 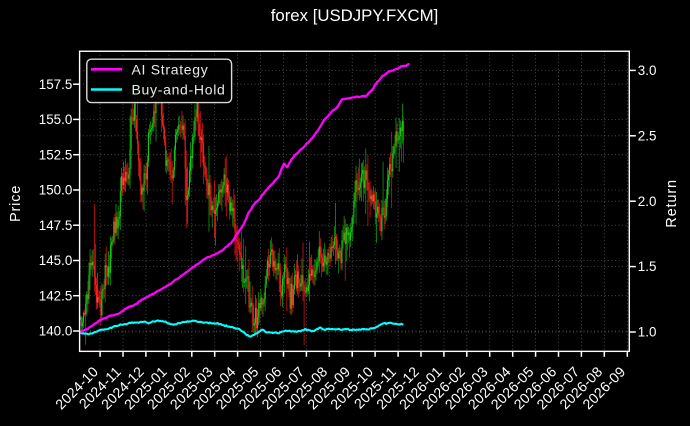 What do you see at coordinates (56, 295) in the screenshot?
I see `svg-text: 142.5` at bounding box center [56, 295].